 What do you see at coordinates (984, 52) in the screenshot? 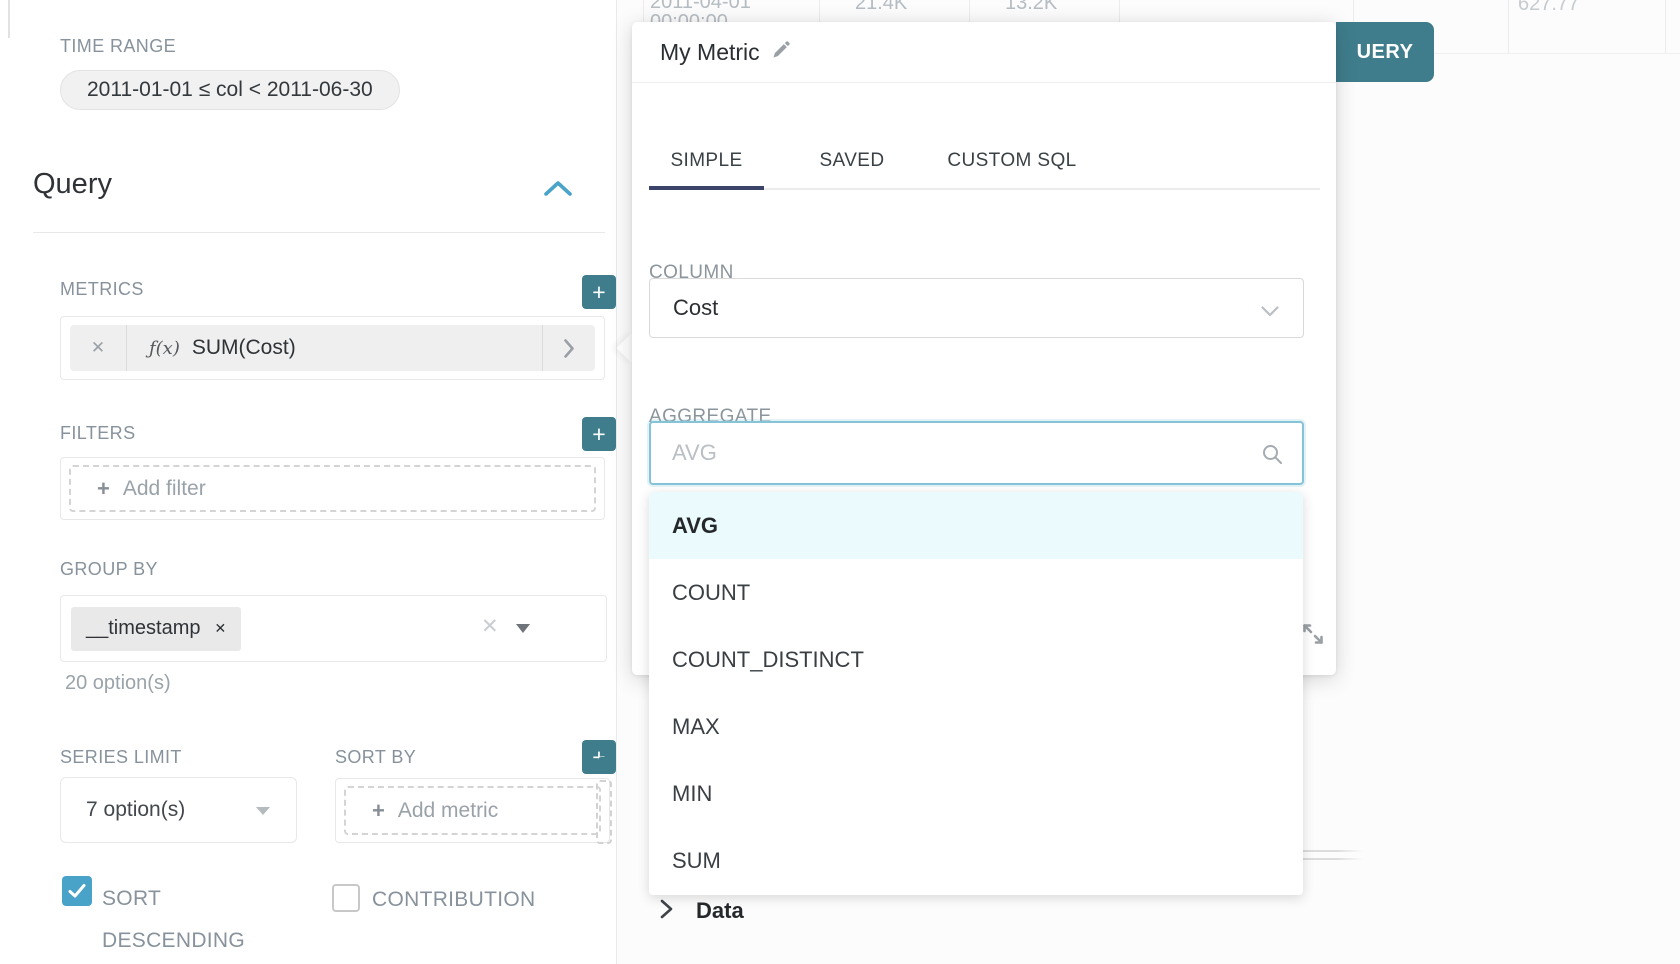
I see `popover-header: My Metric` at bounding box center [984, 52].